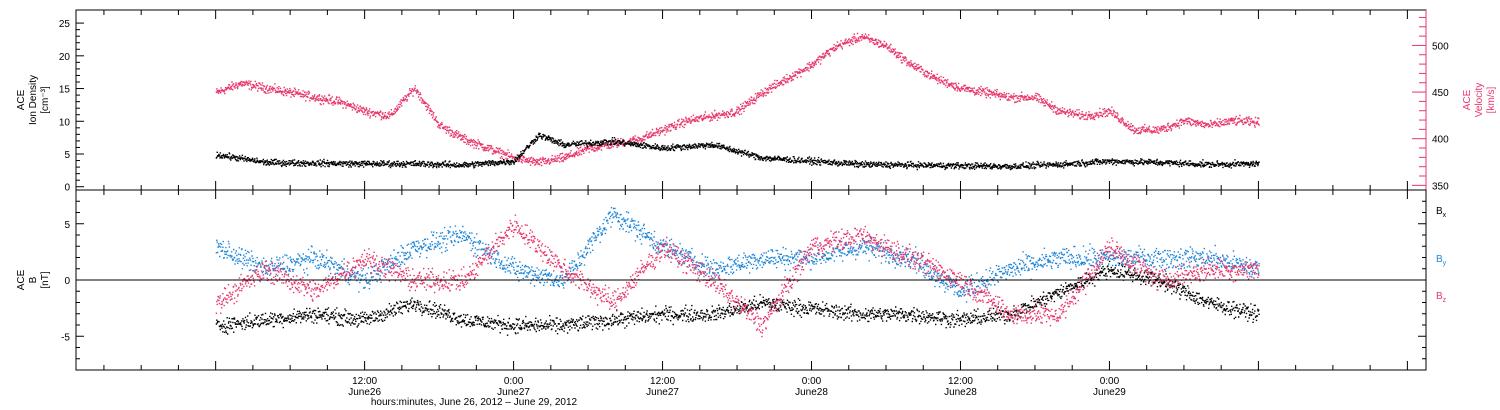 The width and height of the screenshot is (1500, 410). What do you see at coordinates (1445, 215) in the screenshot?
I see `legend-bx-sub: x` at bounding box center [1445, 215].